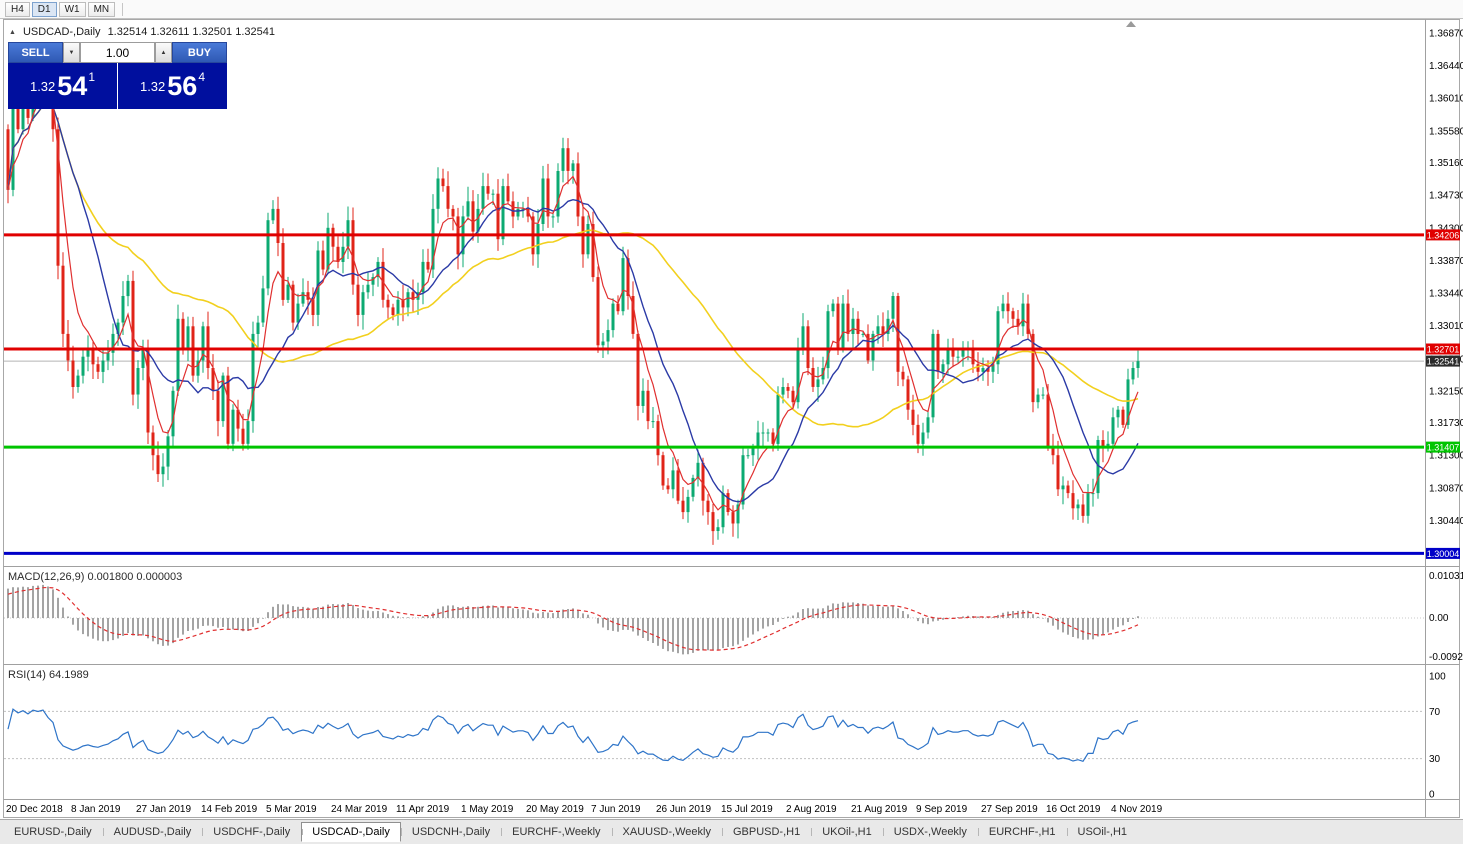 The image size is (1463, 844). What do you see at coordinates (450, 832) in the screenshot?
I see `tab-usdcnh-daily: USDCNH-,Daily` at bounding box center [450, 832].